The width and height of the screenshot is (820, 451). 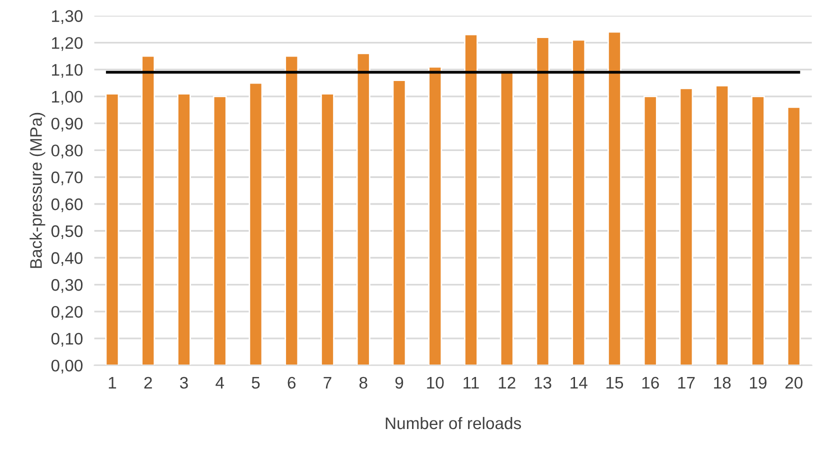 I want to click on x-tick-label: 17, so click(x=686, y=382).